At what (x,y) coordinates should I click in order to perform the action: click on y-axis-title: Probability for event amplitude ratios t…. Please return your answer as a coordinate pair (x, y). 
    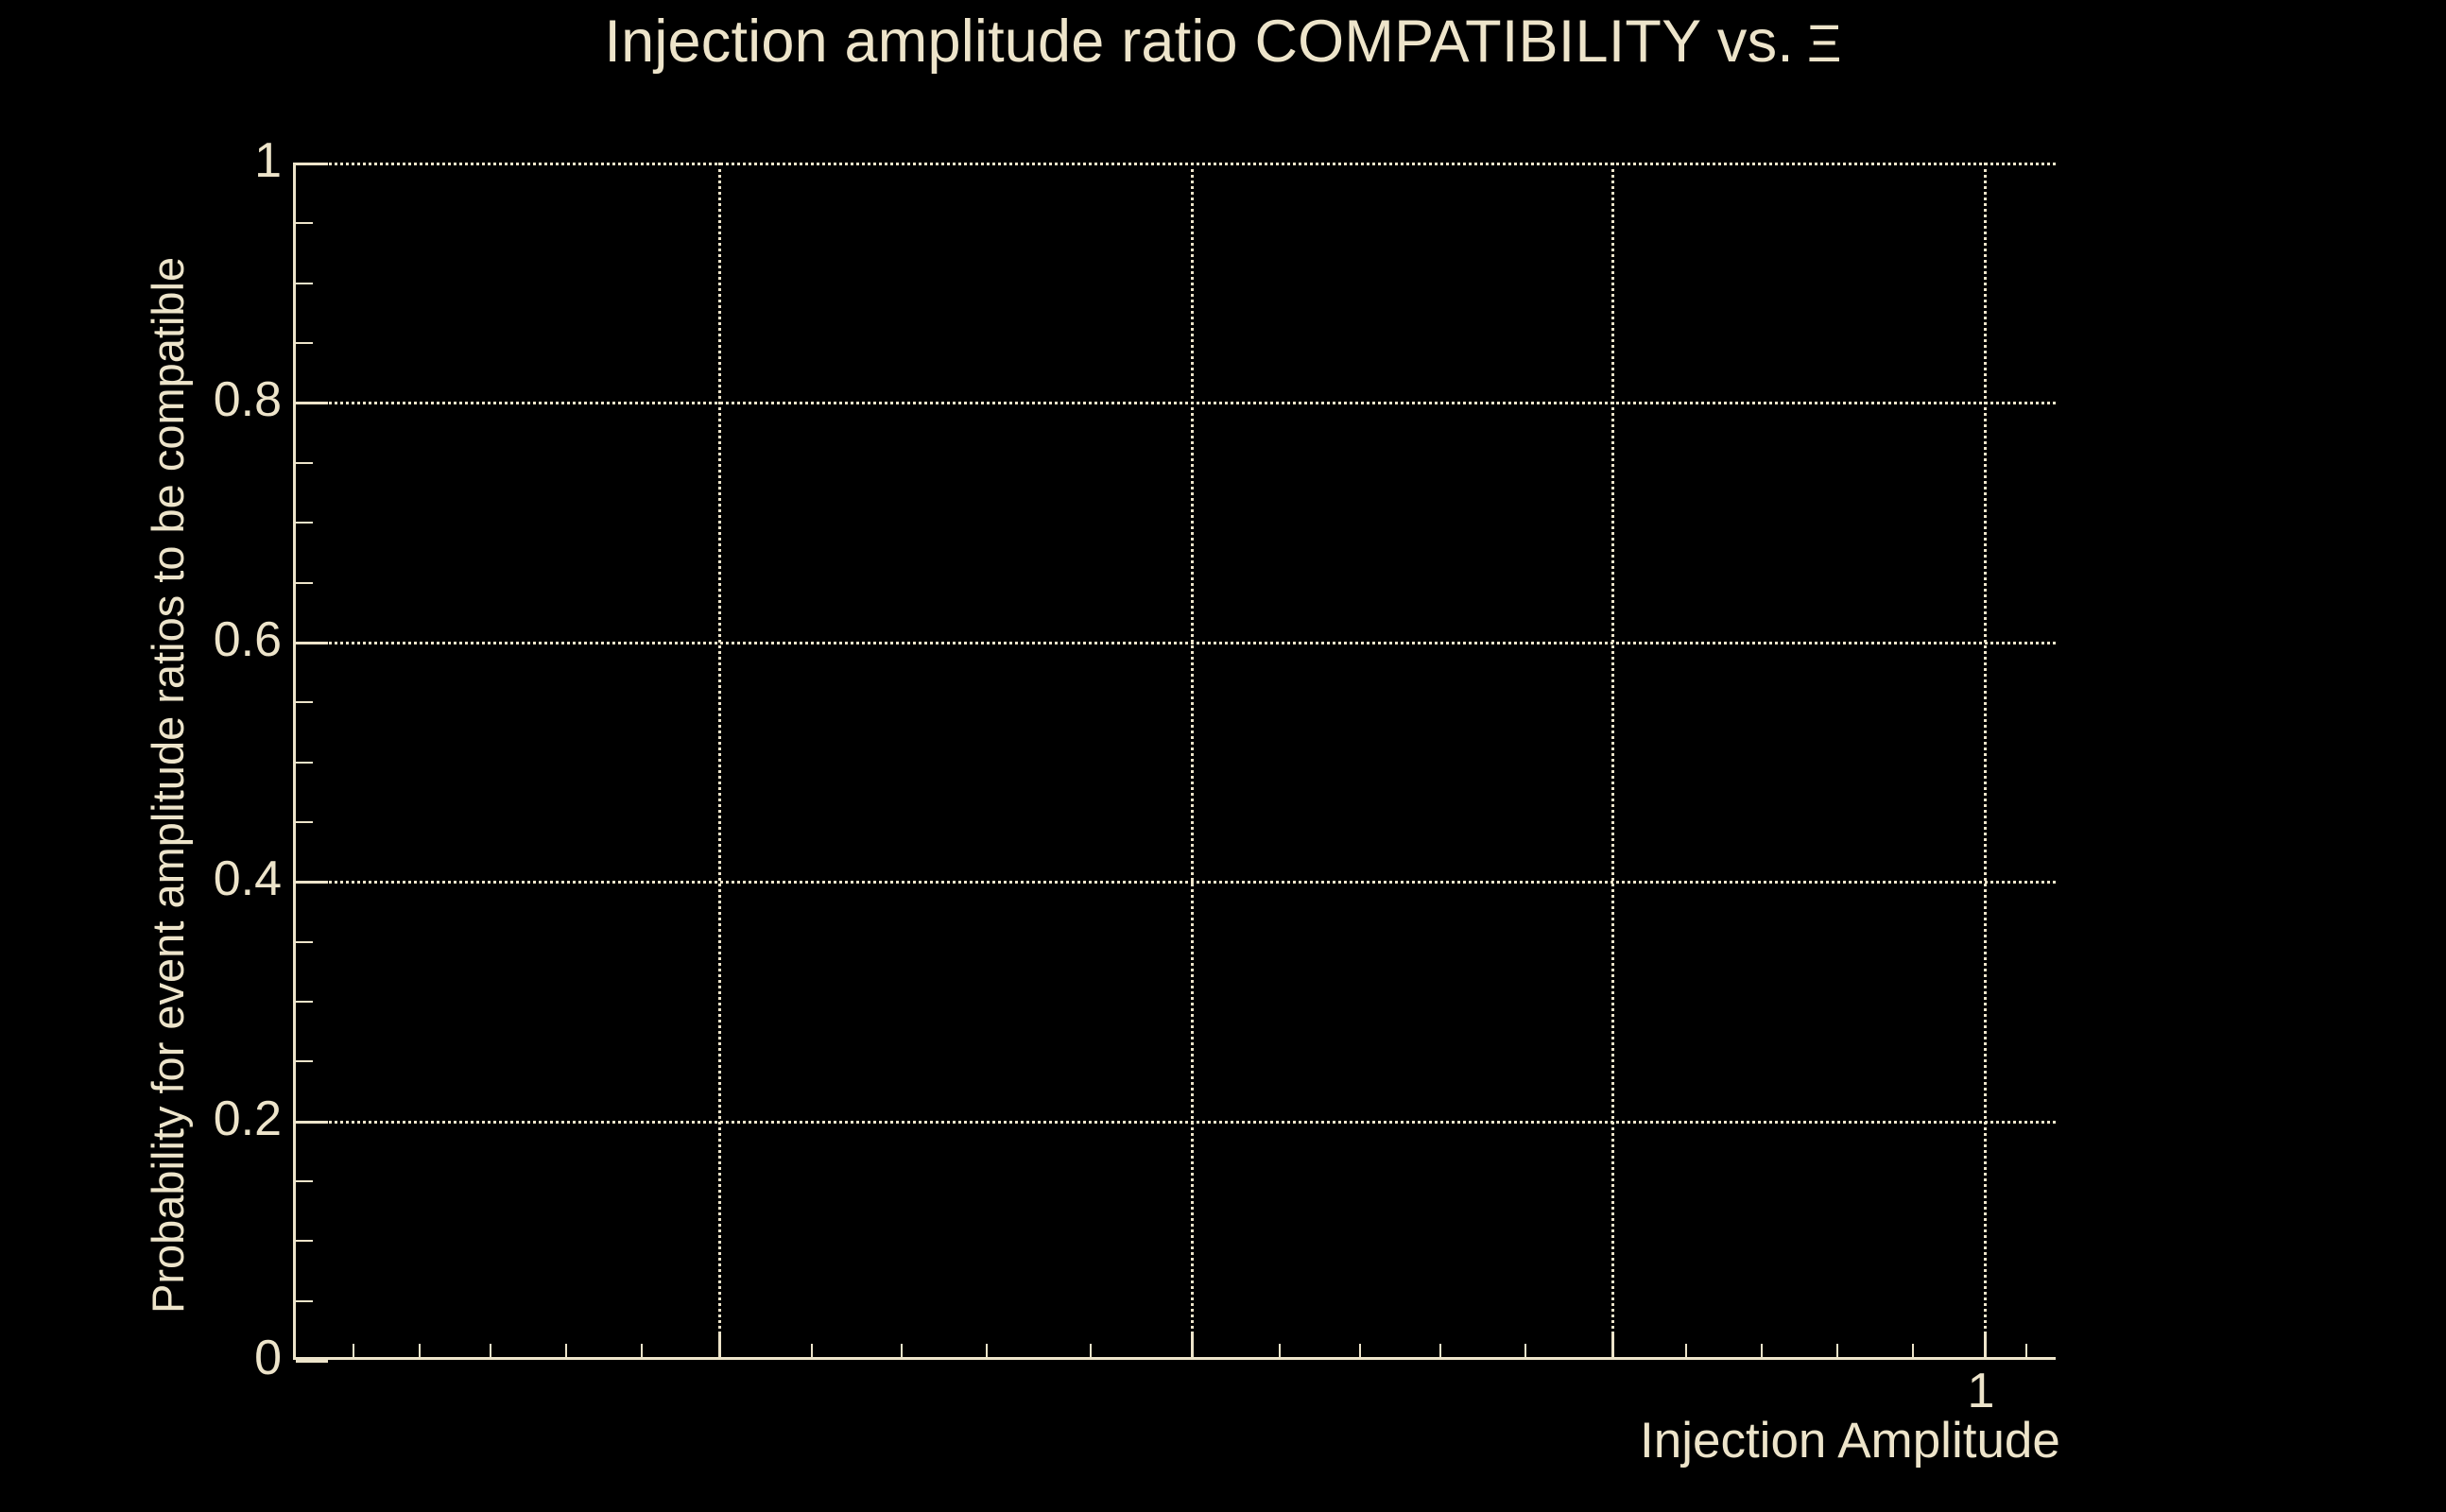
    Looking at the image, I should click on (168, 785).